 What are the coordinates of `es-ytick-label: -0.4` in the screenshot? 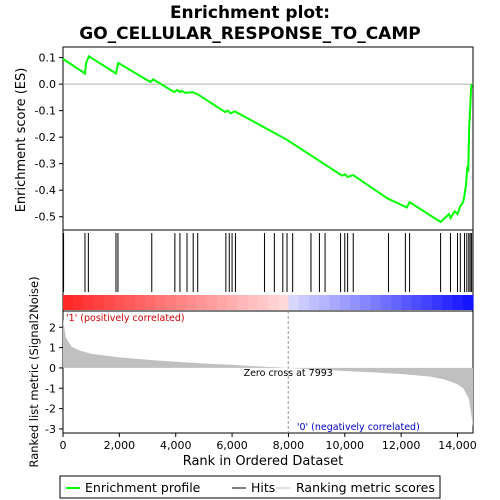 It's located at (45, 190).